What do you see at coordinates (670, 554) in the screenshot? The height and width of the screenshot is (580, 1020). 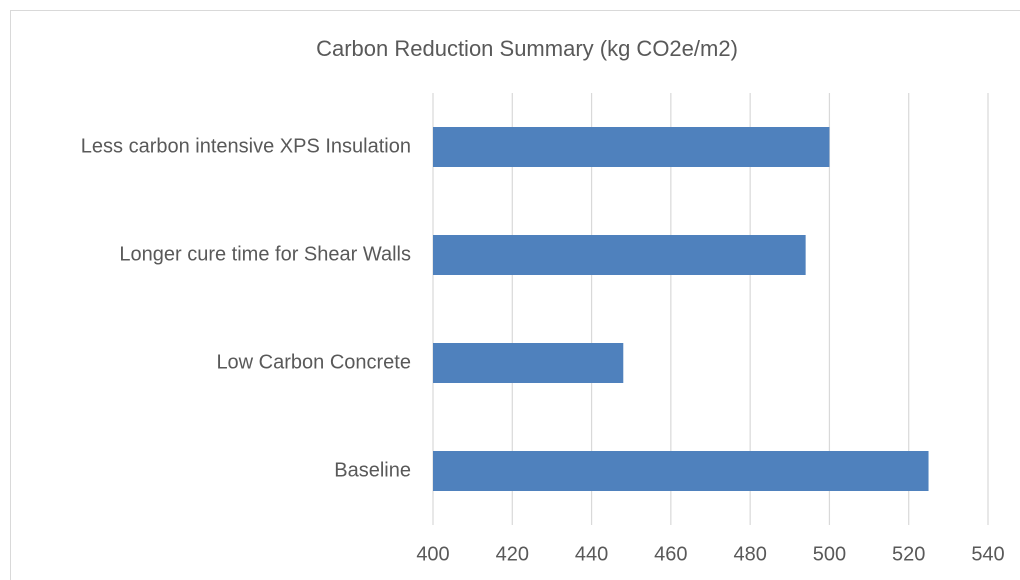 I see `x-tick-label: 460` at bounding box center [670, 554].